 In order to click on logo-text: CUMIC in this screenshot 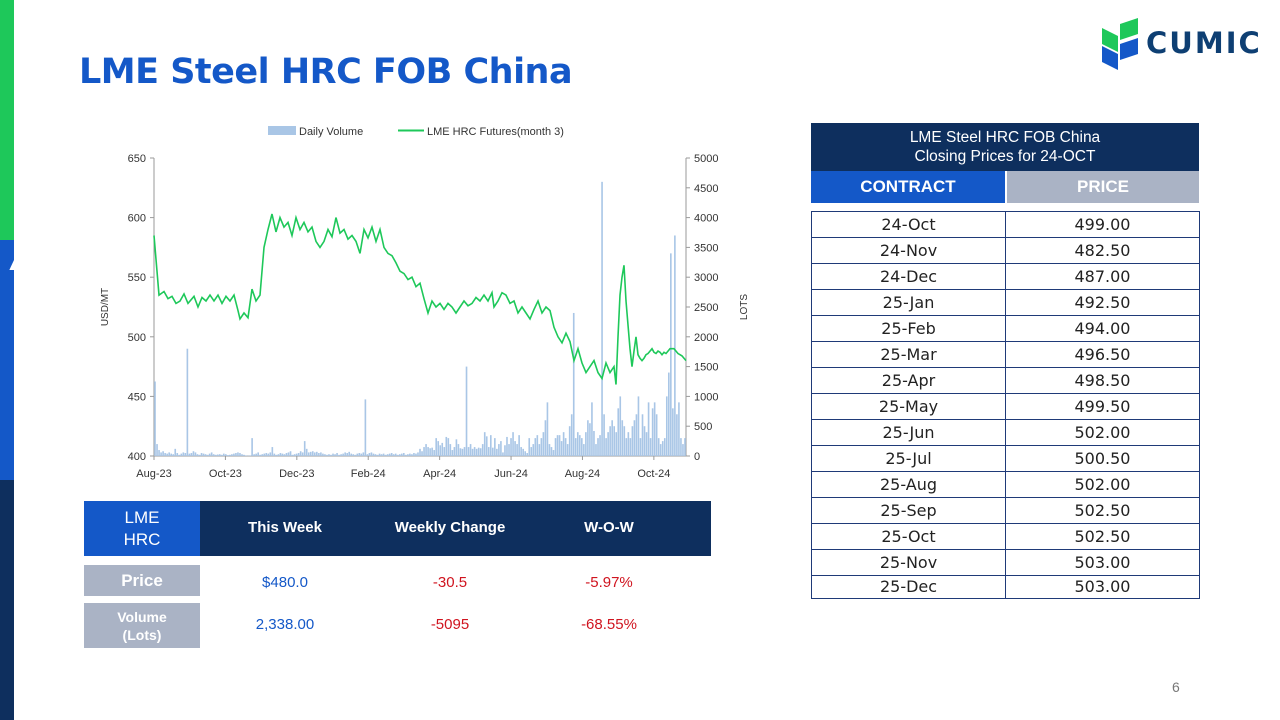, I will do `click(1204, 43)`.